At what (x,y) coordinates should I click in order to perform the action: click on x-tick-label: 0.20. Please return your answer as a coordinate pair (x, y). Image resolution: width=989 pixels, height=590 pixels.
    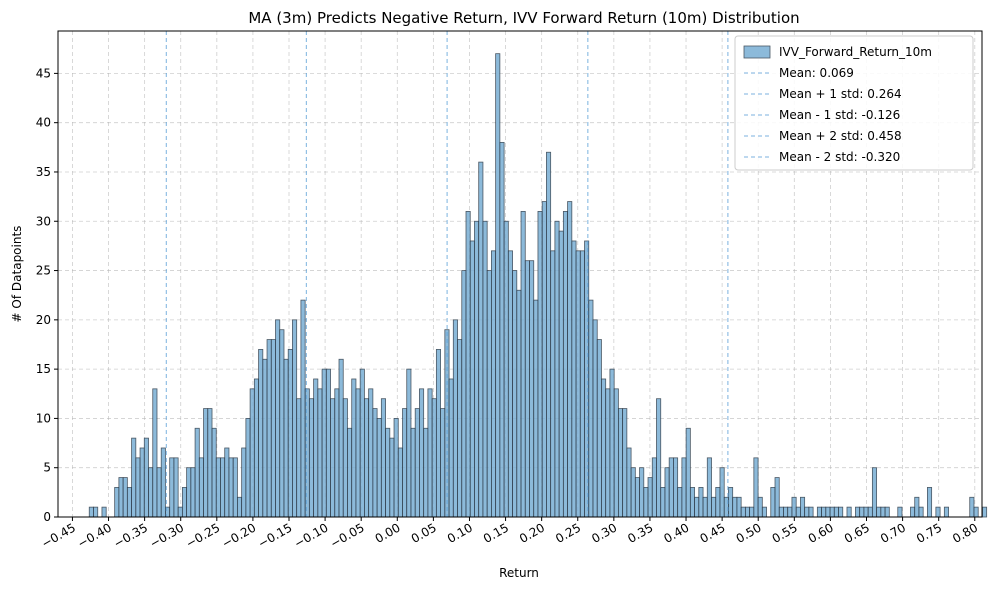
    Looking at the image, I should click on (532, 532).